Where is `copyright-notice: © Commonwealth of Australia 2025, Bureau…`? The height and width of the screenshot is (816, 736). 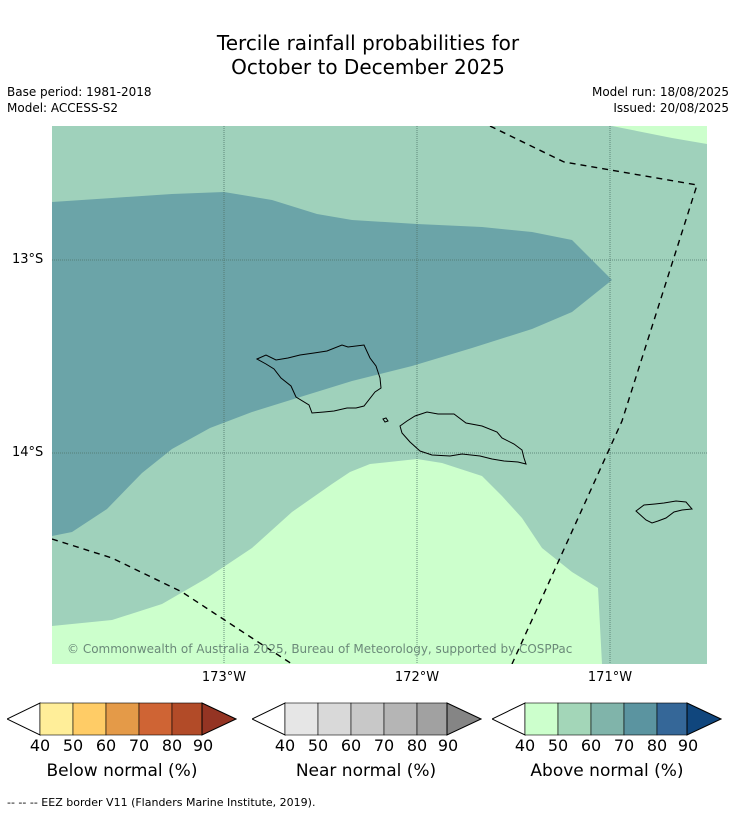
copyright-notice: © Commonwealth of Australia 2025, Bureau… is located at coordinates (320, 649).